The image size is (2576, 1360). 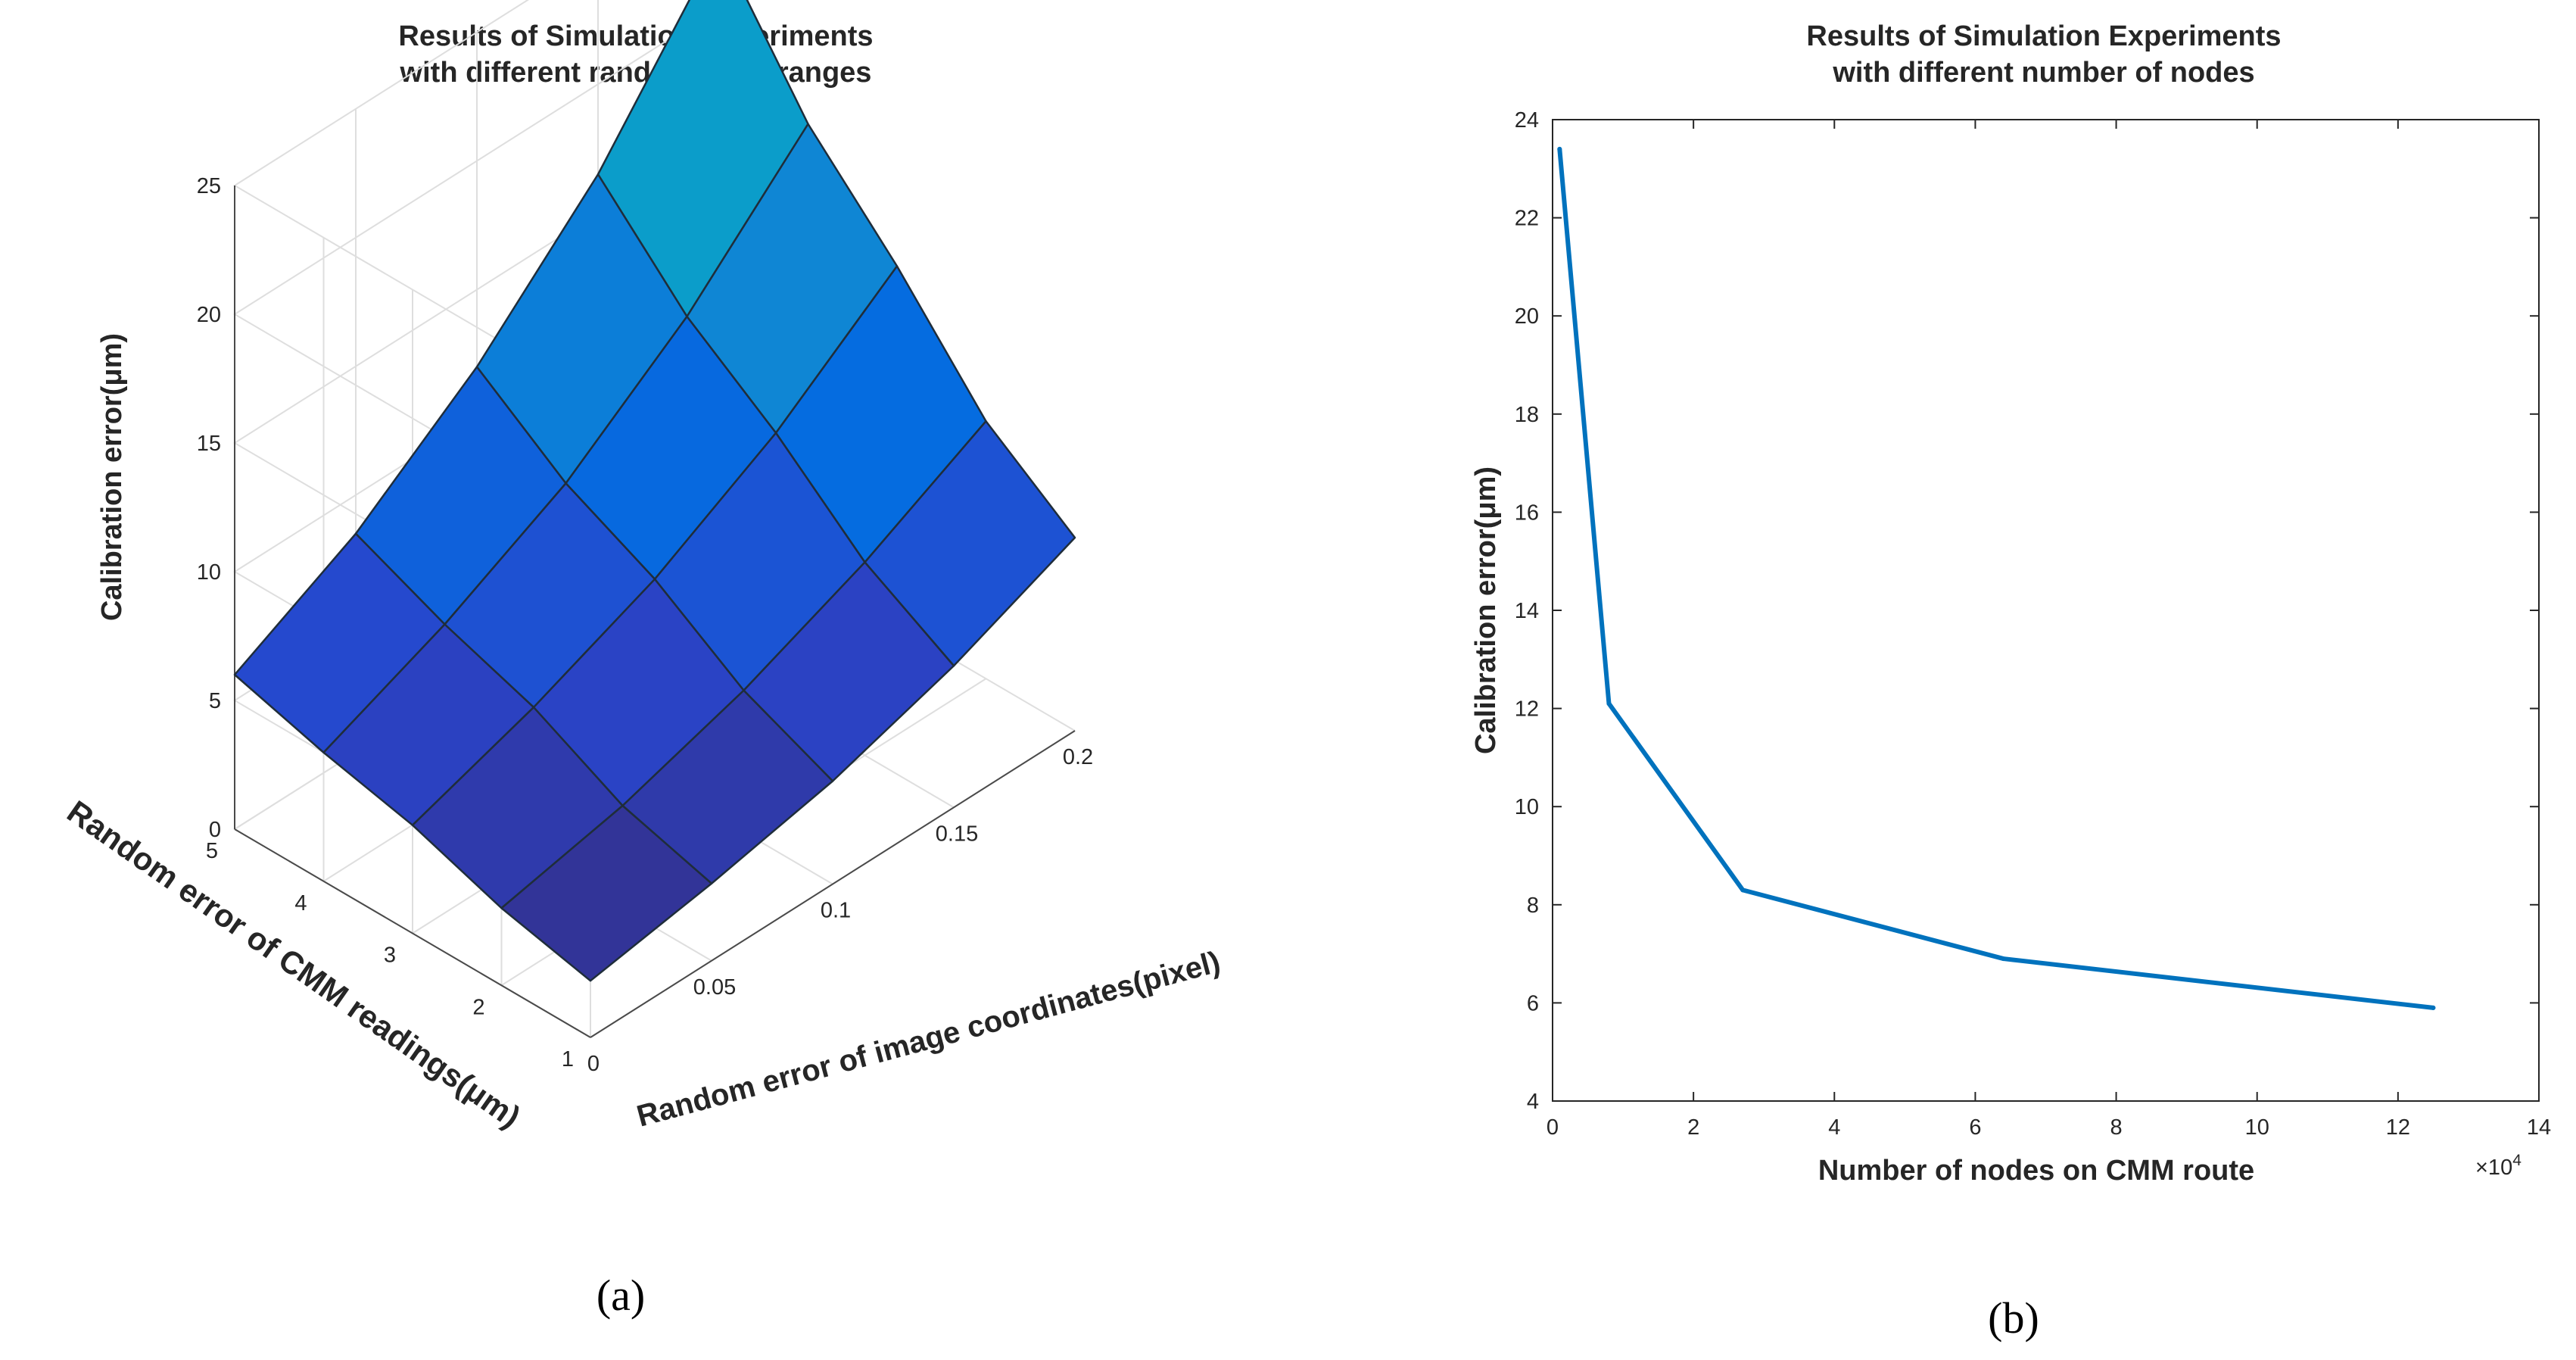 I want to click on z-tick-label: 5, so click(x=215, y=701).